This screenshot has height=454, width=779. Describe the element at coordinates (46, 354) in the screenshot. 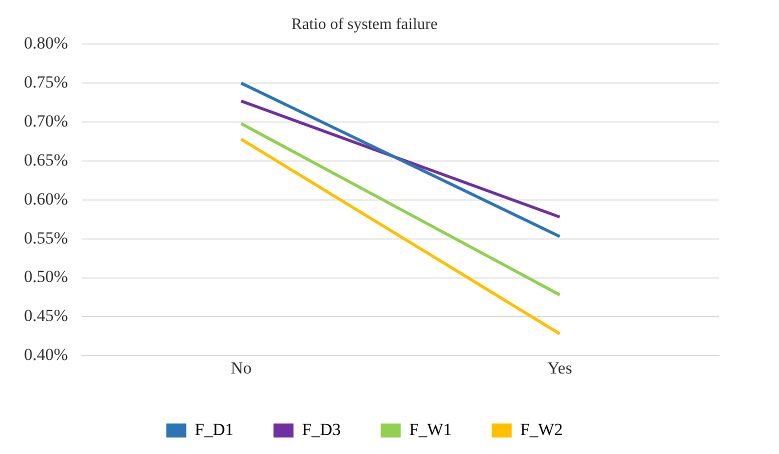

I see `y-tick-label: 0.40%` at that location.